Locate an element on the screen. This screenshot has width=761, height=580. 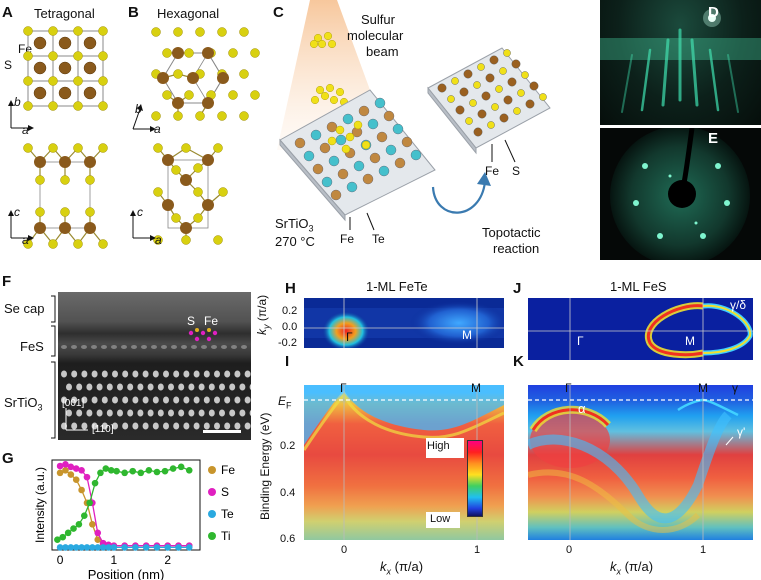
h-ytick-2: 0.0 is located at coordinates (290, 327).